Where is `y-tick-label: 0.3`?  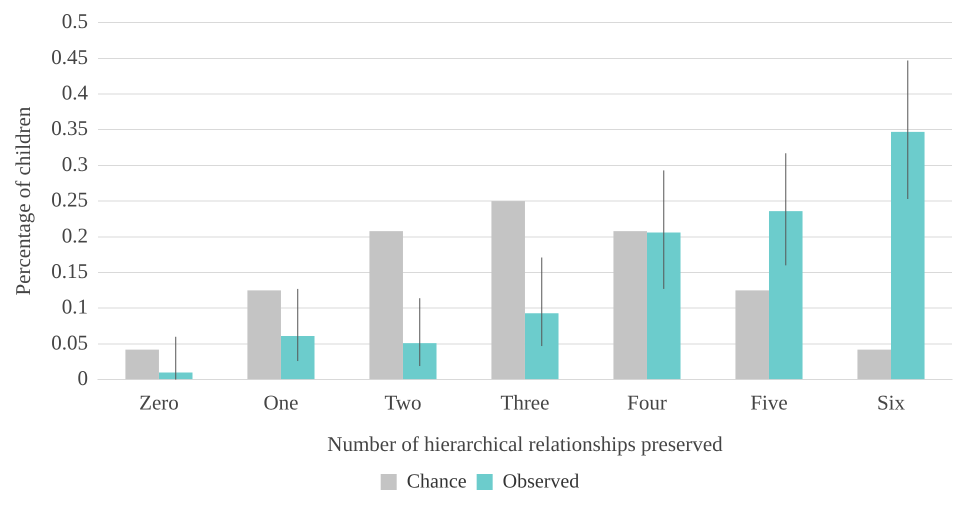 y-tick-label: 0.3 is located at coordinates (75, 164).